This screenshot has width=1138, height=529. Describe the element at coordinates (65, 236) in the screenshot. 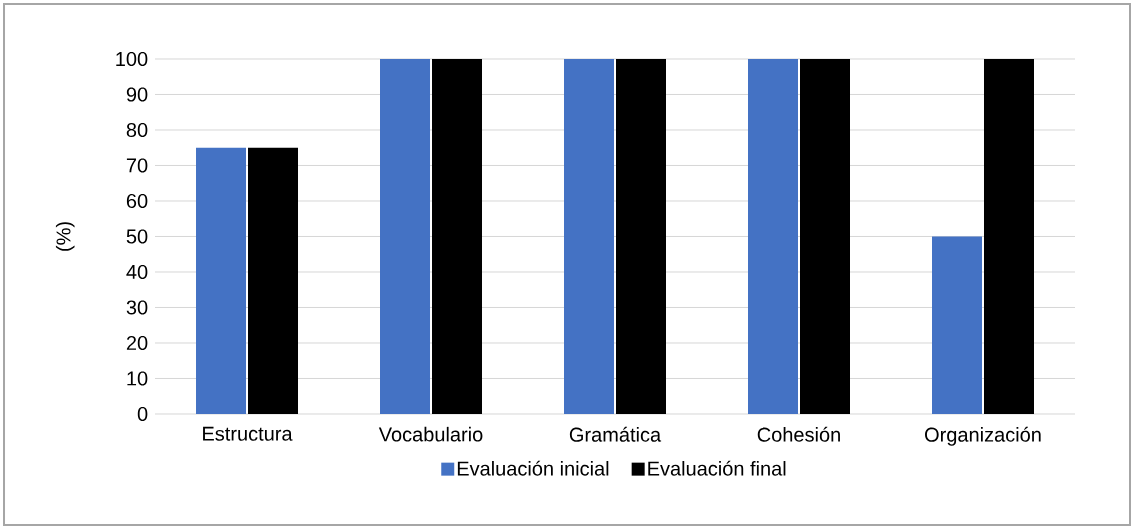

I see `y-axis-title: (%)` at that location.